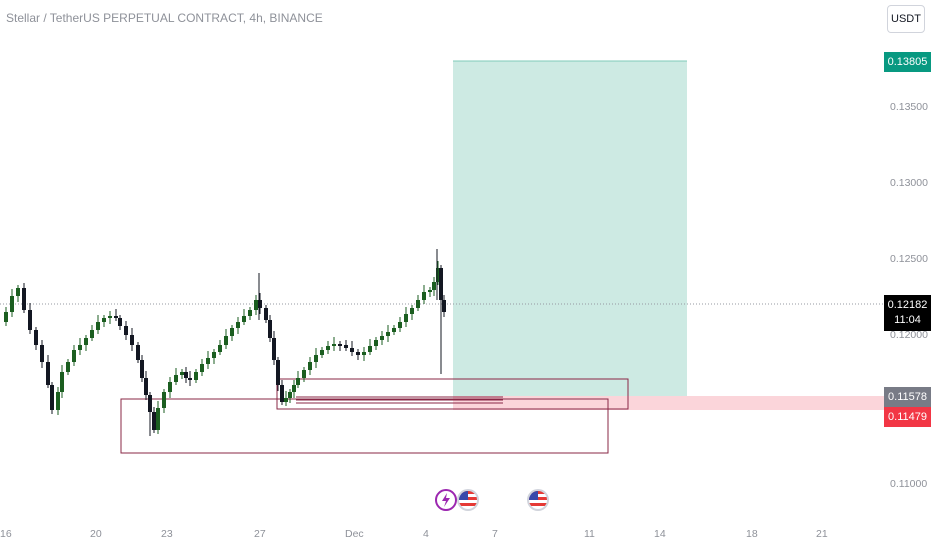 The width and height of the screenshot is (932, 550). What do you see at coordinates (909, 484) in the screenshot?
I see `price-axis-label-0.110: 0.11000` at bounding box center [909, 484].